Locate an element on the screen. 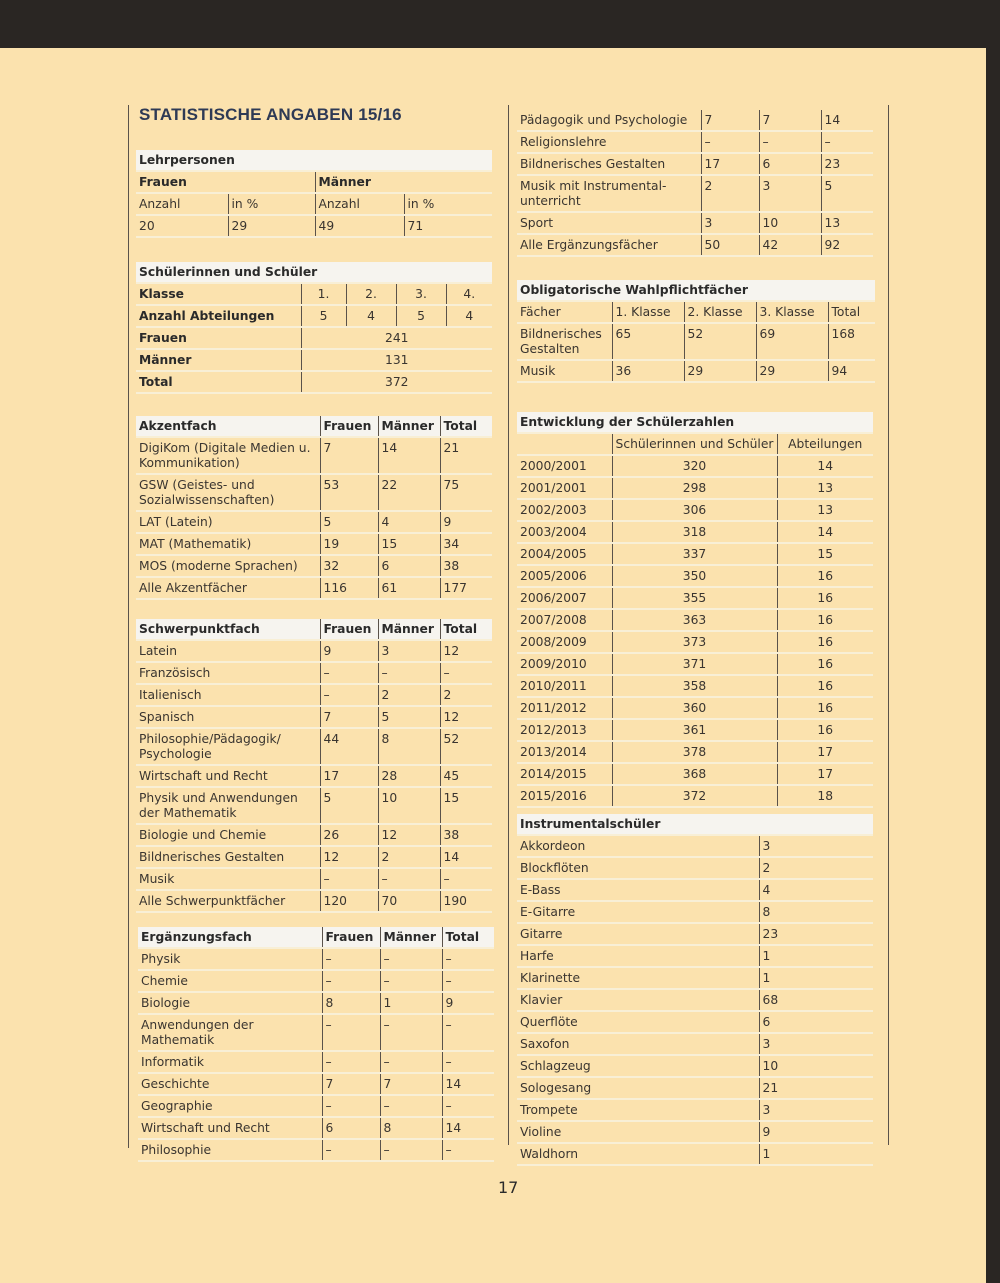 The image size is (1000, 1283). table-title-row: Instrumentalschüler is located at coordinates (695, 825).